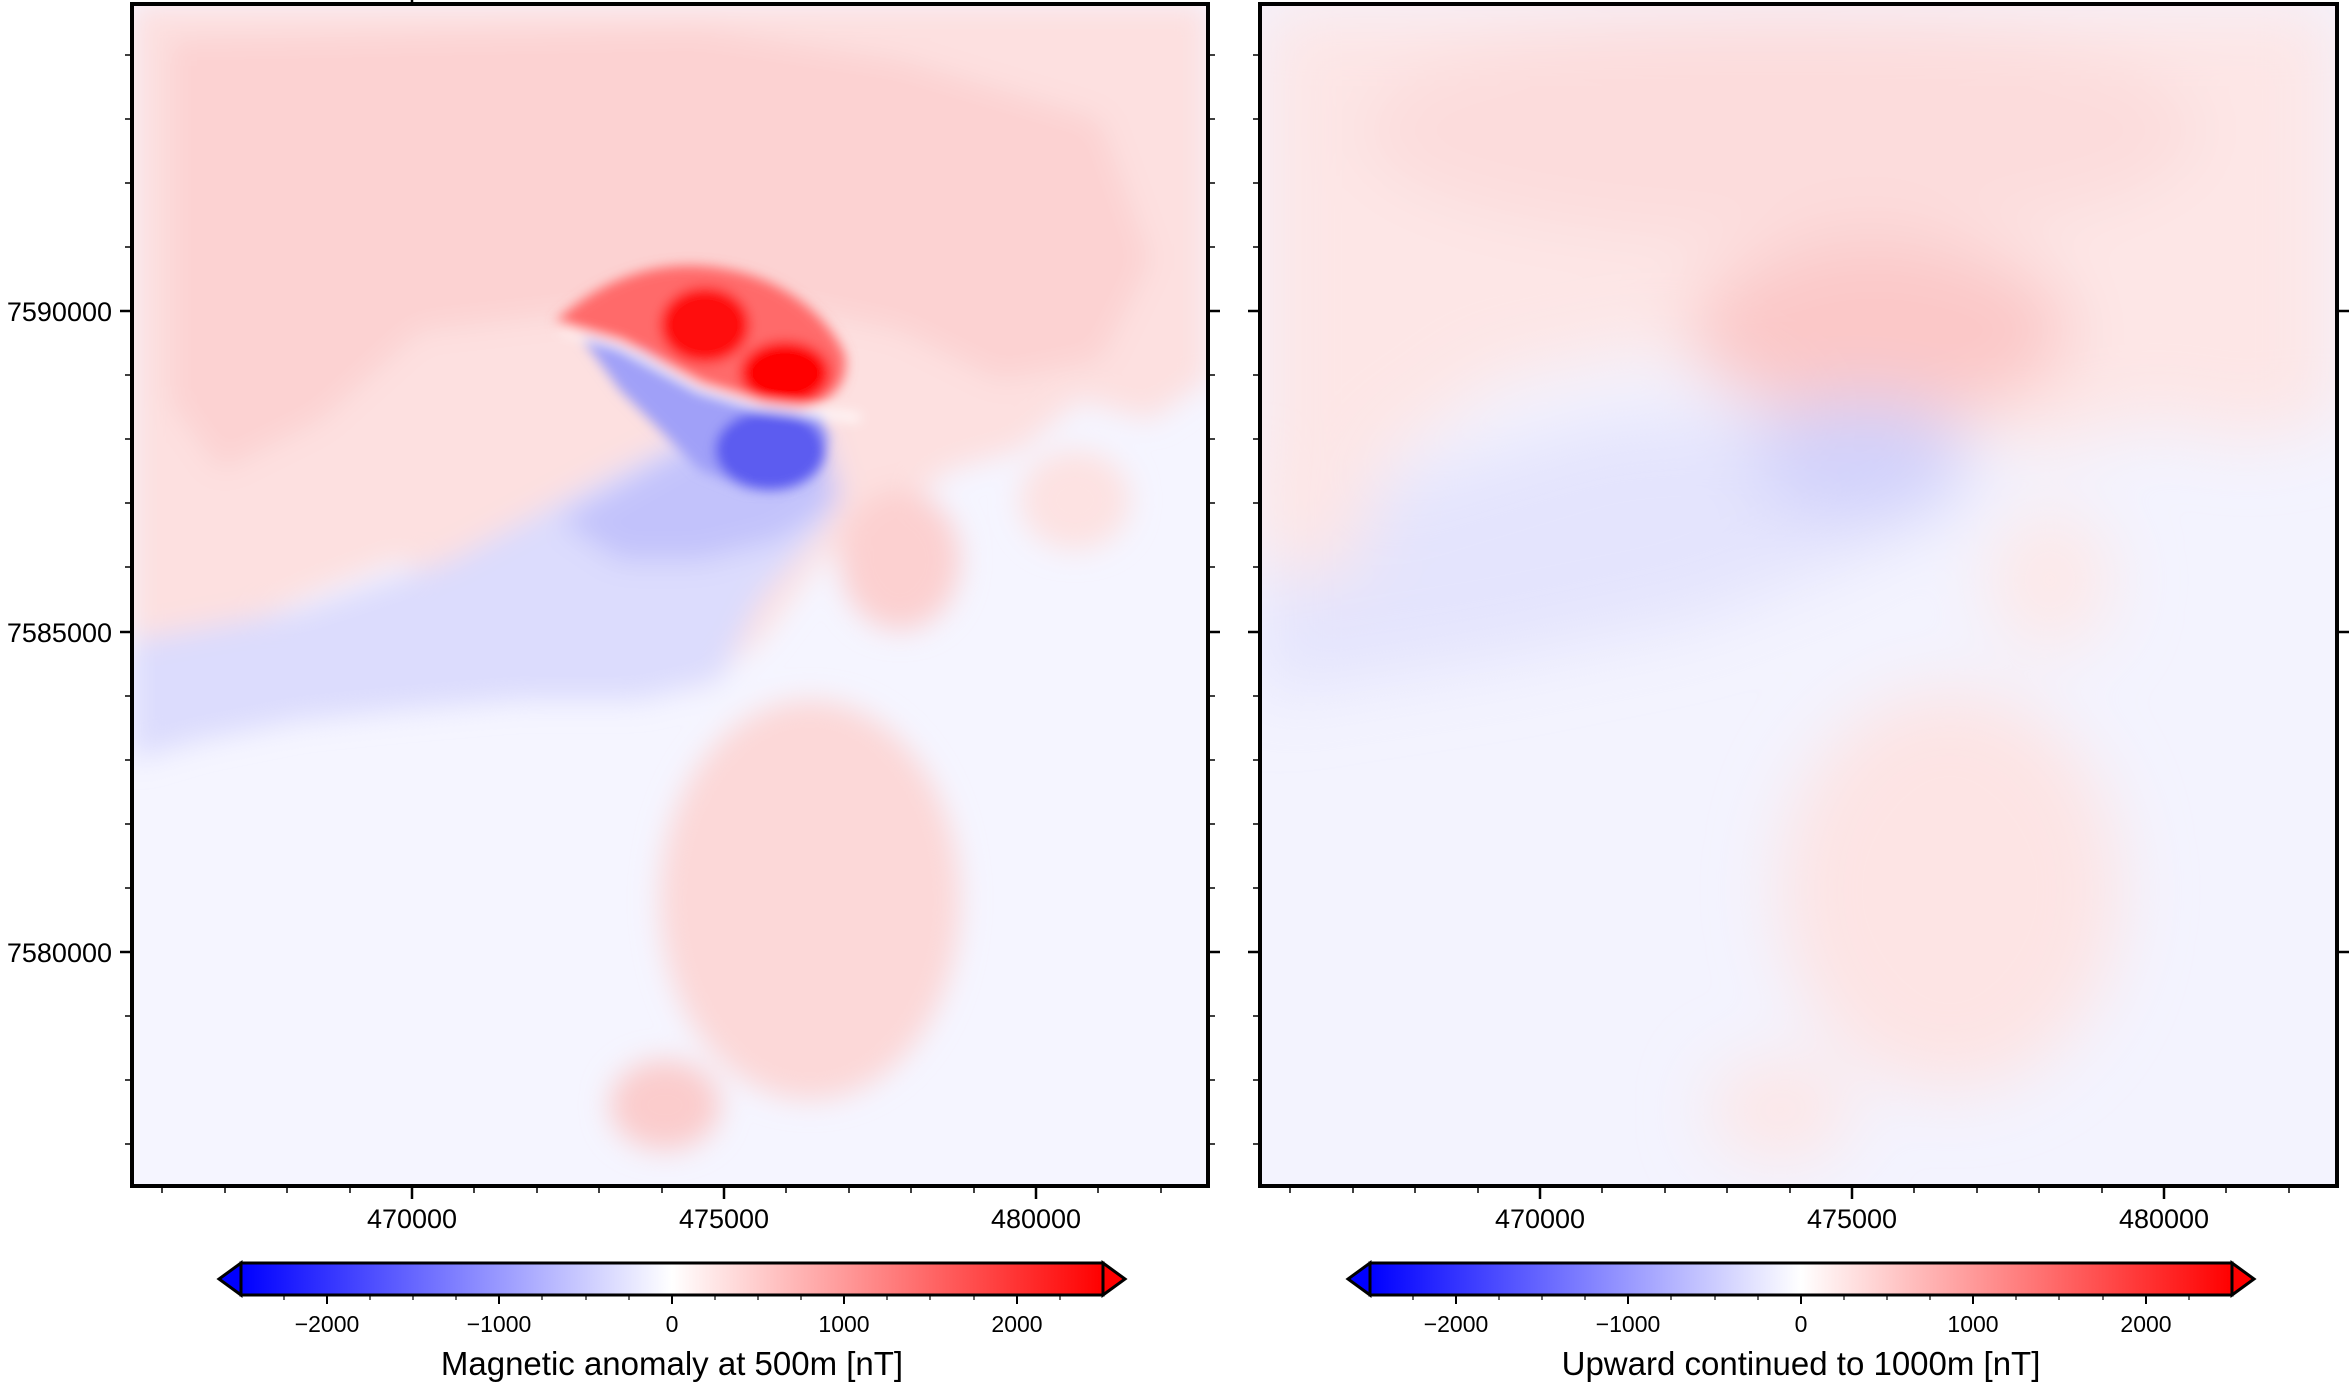 Image resolution: width=2349 pixels, height=1382 pixels. Describe the element at coordinates (499, 1324) in the screenshot. I see `left-colorbar-tick: −1000` at that location.